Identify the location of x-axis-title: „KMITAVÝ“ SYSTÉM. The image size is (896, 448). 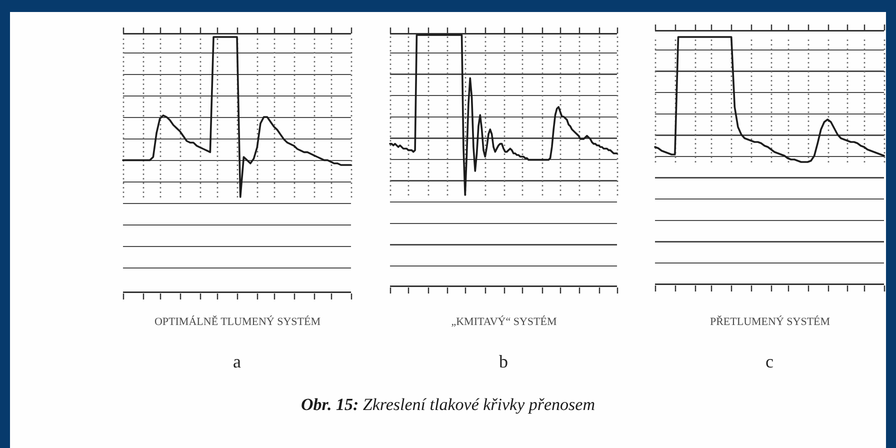
(504, 321).